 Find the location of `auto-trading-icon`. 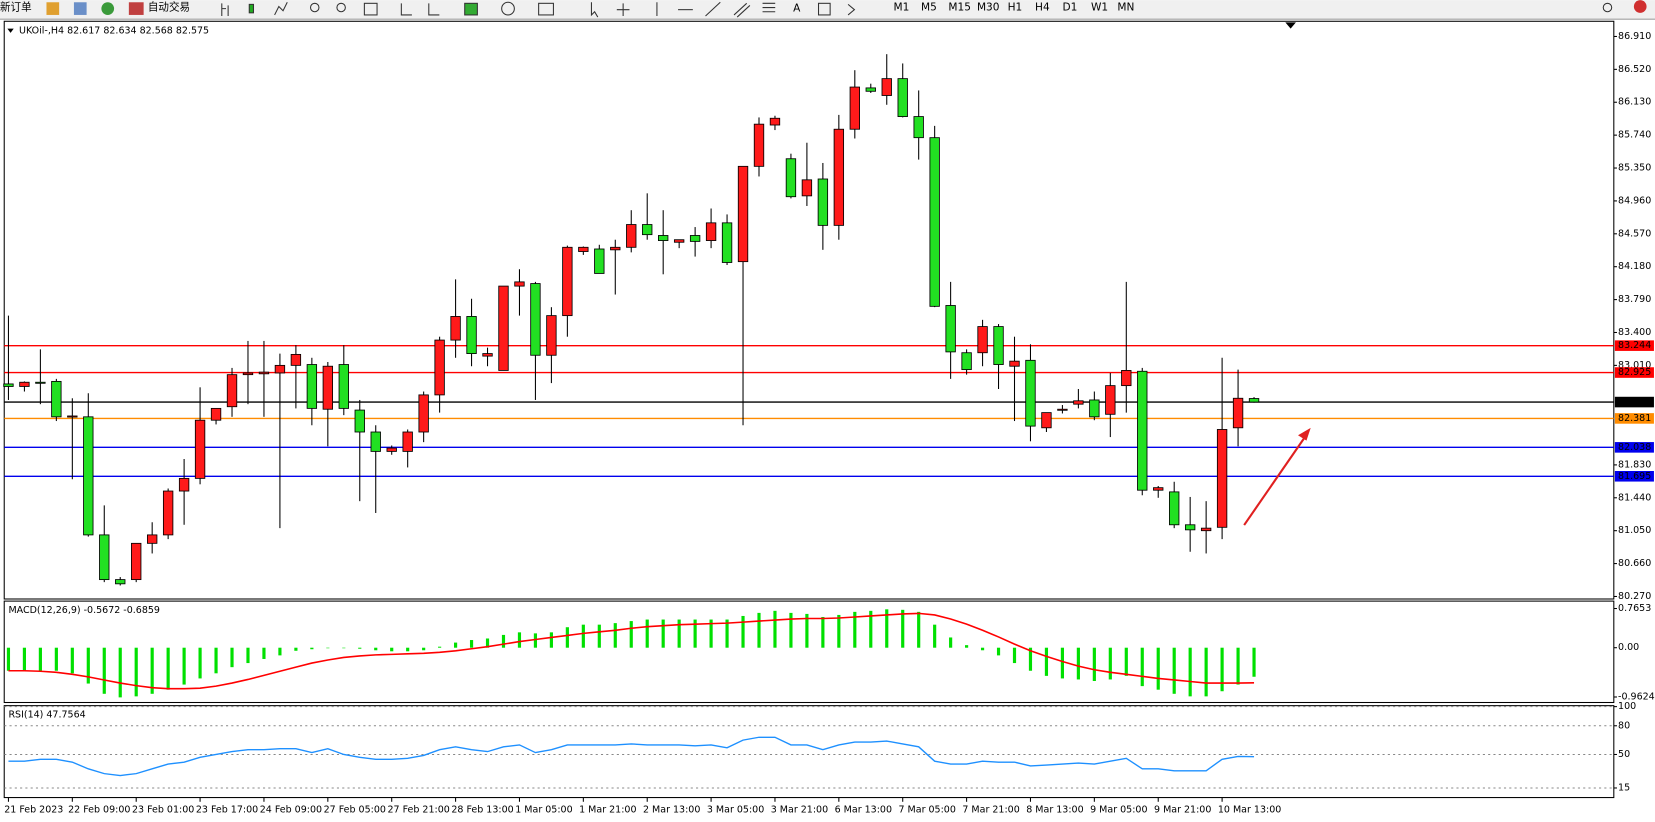

auto-trading-icon is located at coordinates (136, 8).